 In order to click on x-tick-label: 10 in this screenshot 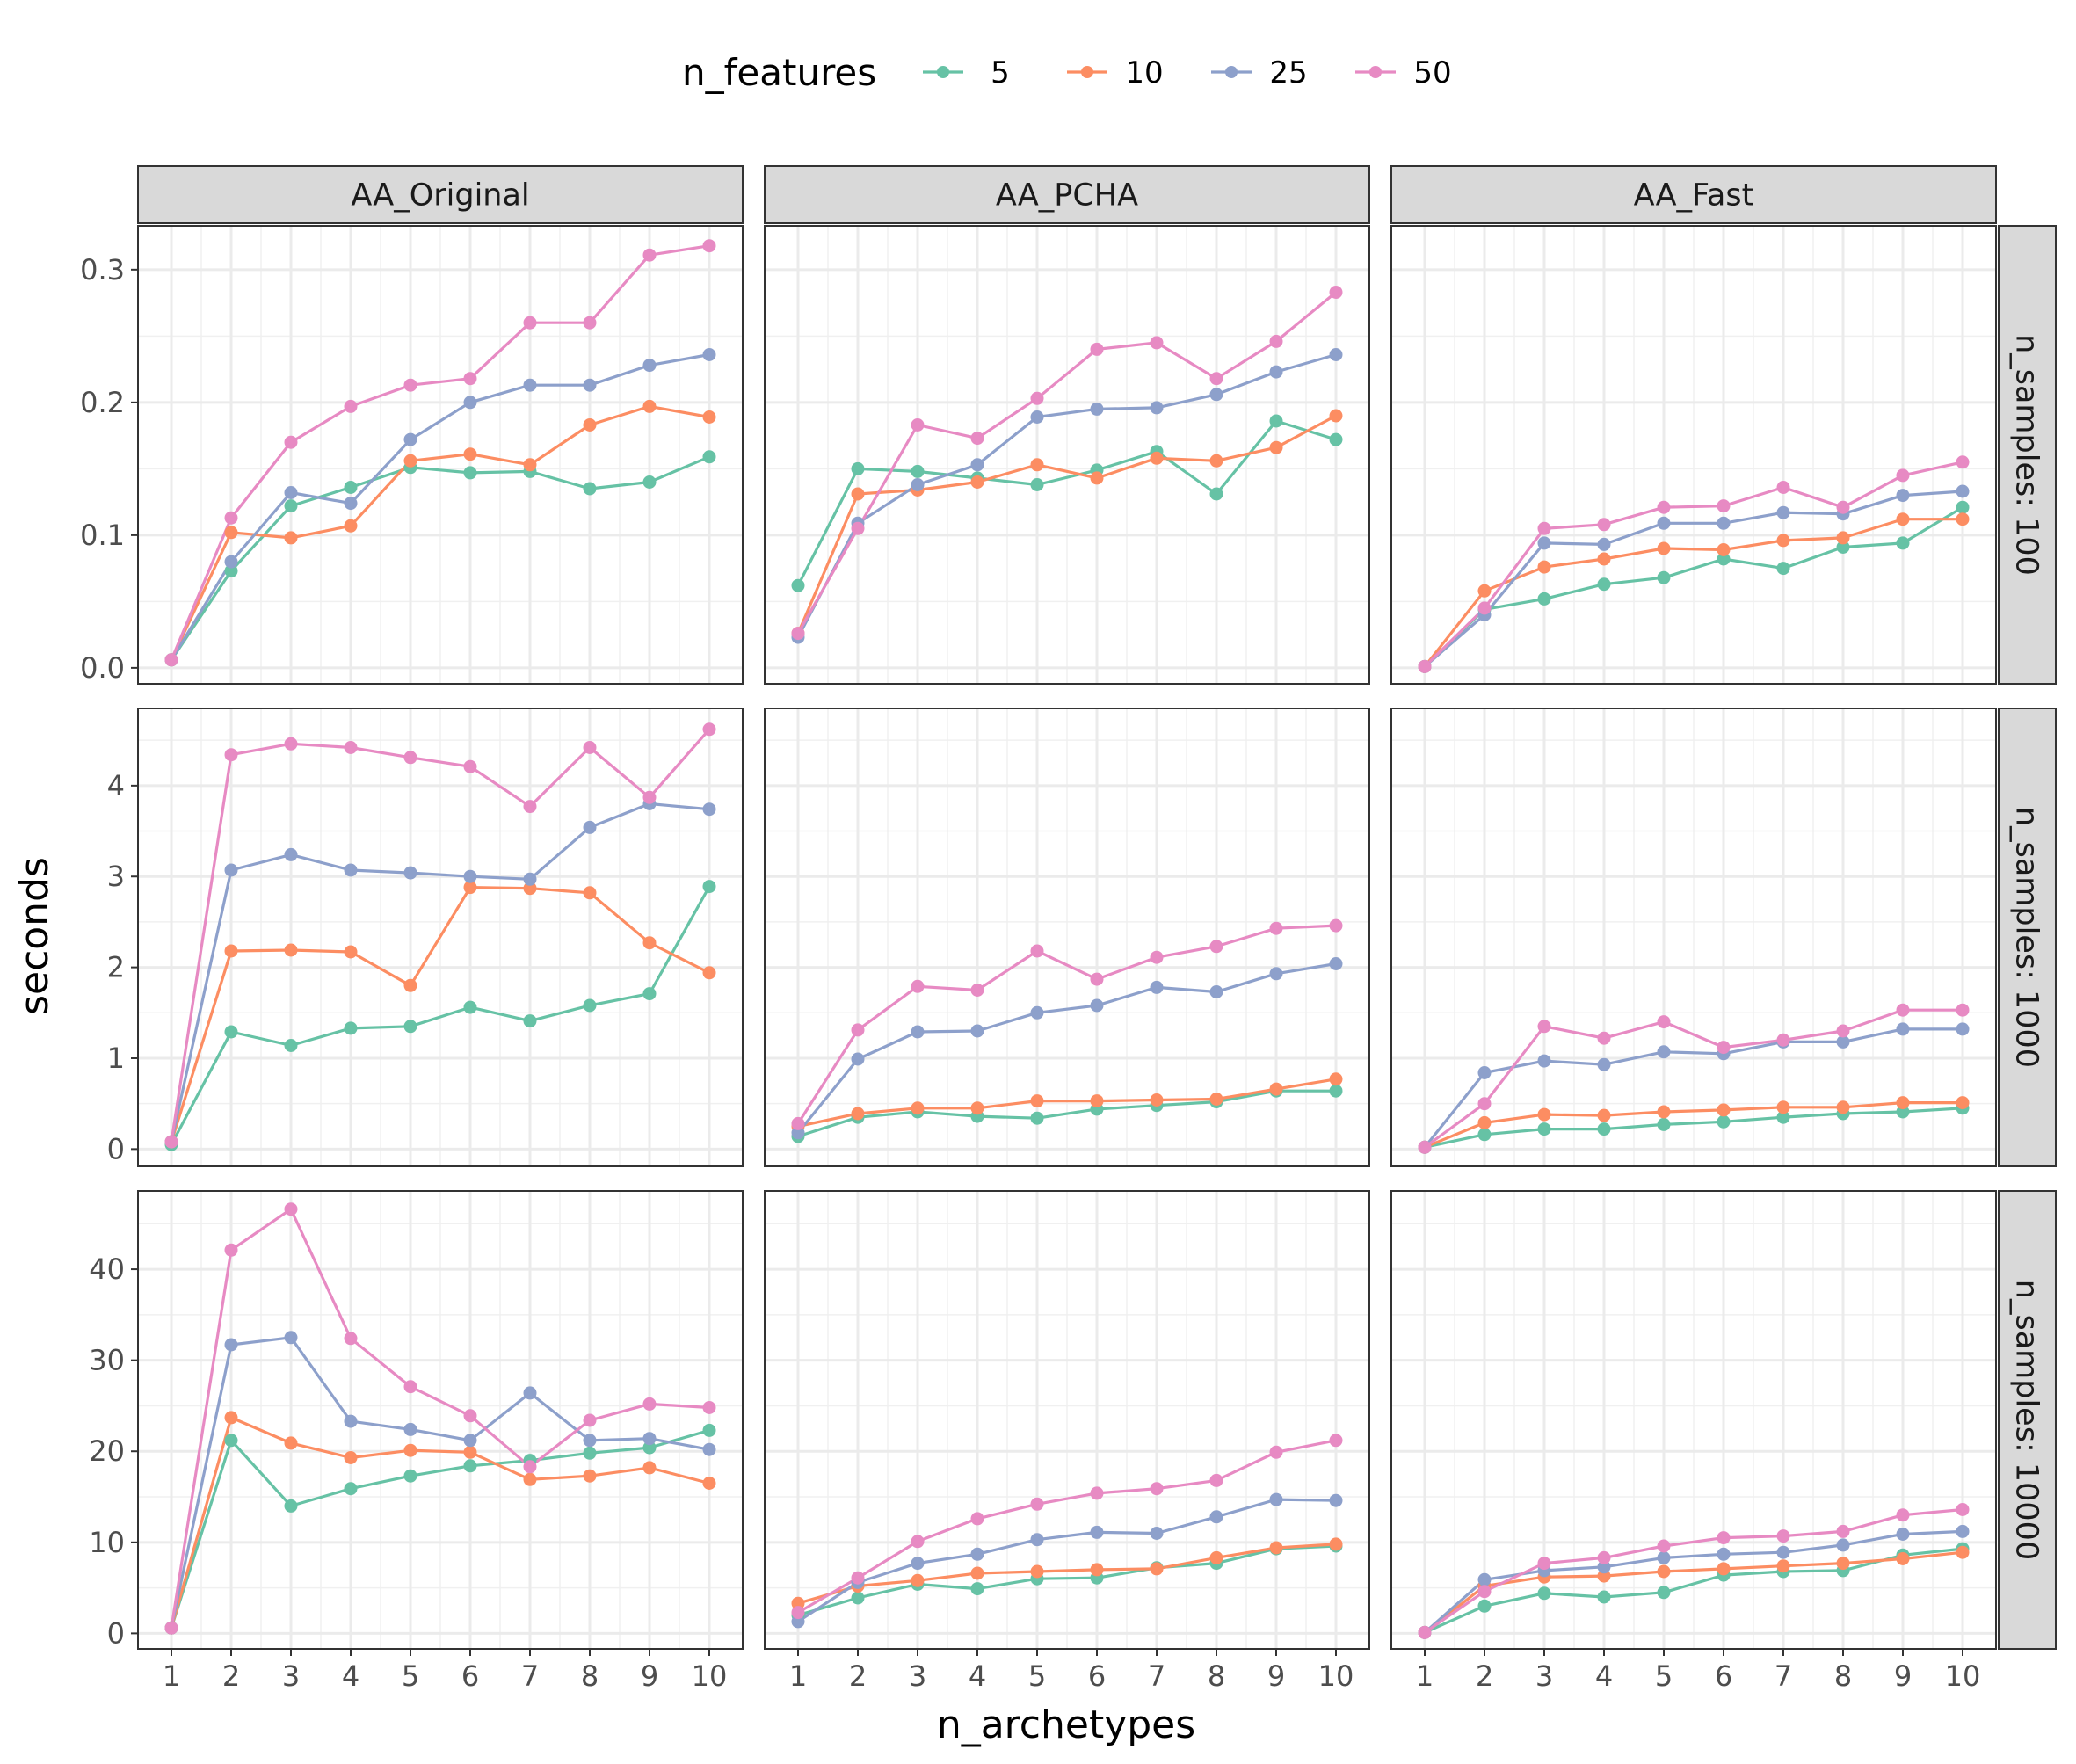, I will do `click(1963, 1676)`.